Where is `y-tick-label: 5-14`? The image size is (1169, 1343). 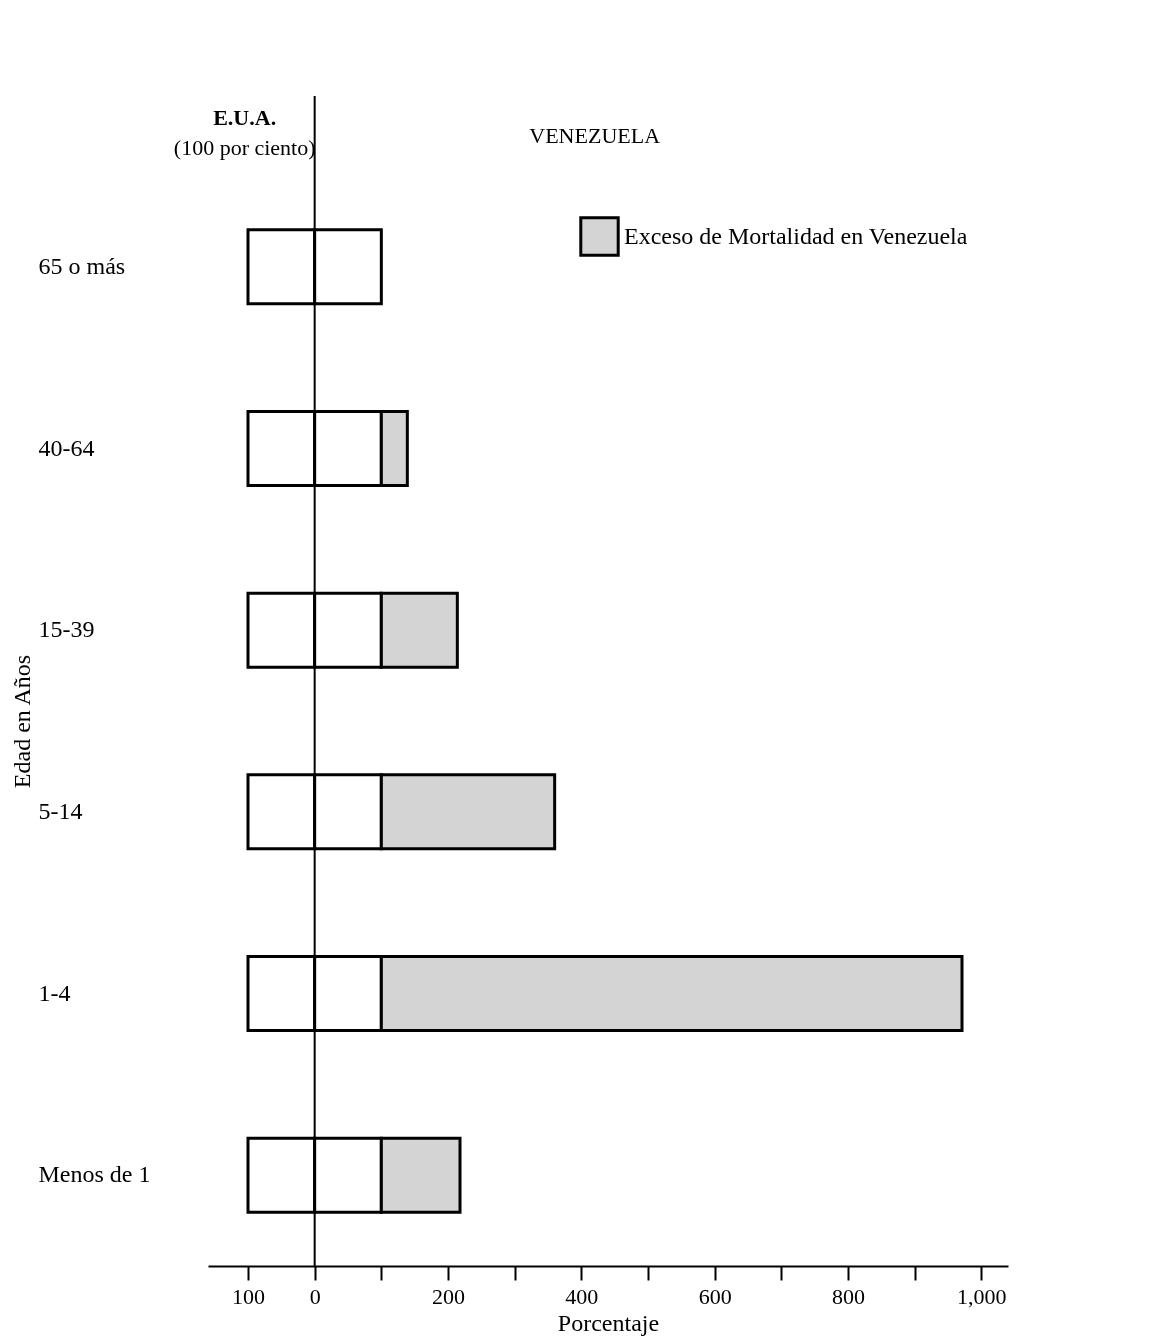
y-tick-label: 5-14 is located at coordinates (60, 810).